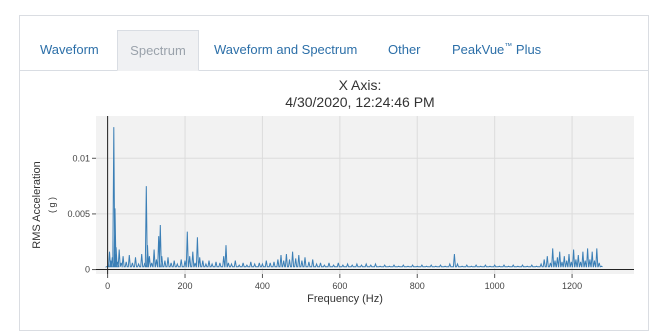 The width and height of the screenshot is (654, 331). Describe the element at coordinates (495, 286) in the screenshot. I see `x-tick-label: 1000` at that location.